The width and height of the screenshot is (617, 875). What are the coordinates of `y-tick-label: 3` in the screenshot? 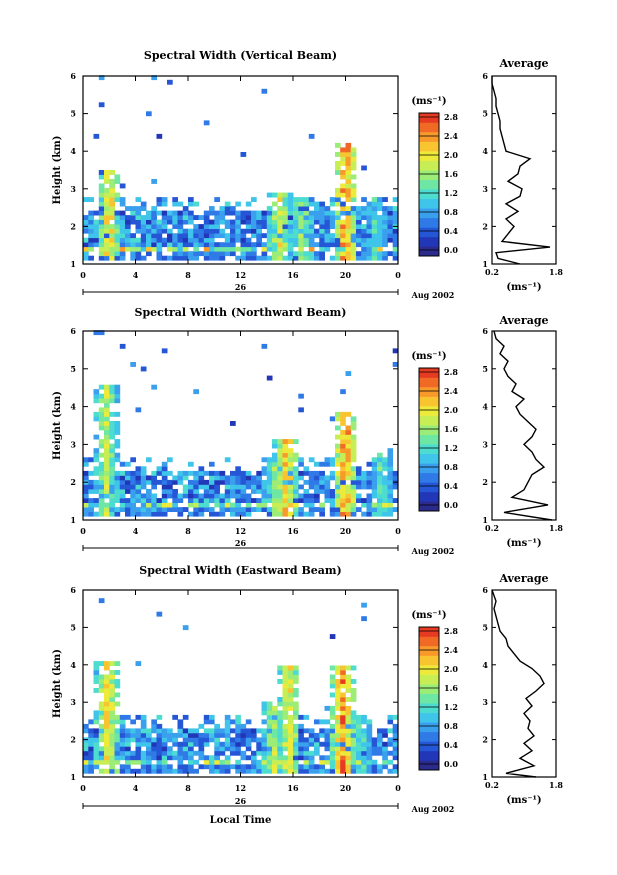 It's located at (73, 189).